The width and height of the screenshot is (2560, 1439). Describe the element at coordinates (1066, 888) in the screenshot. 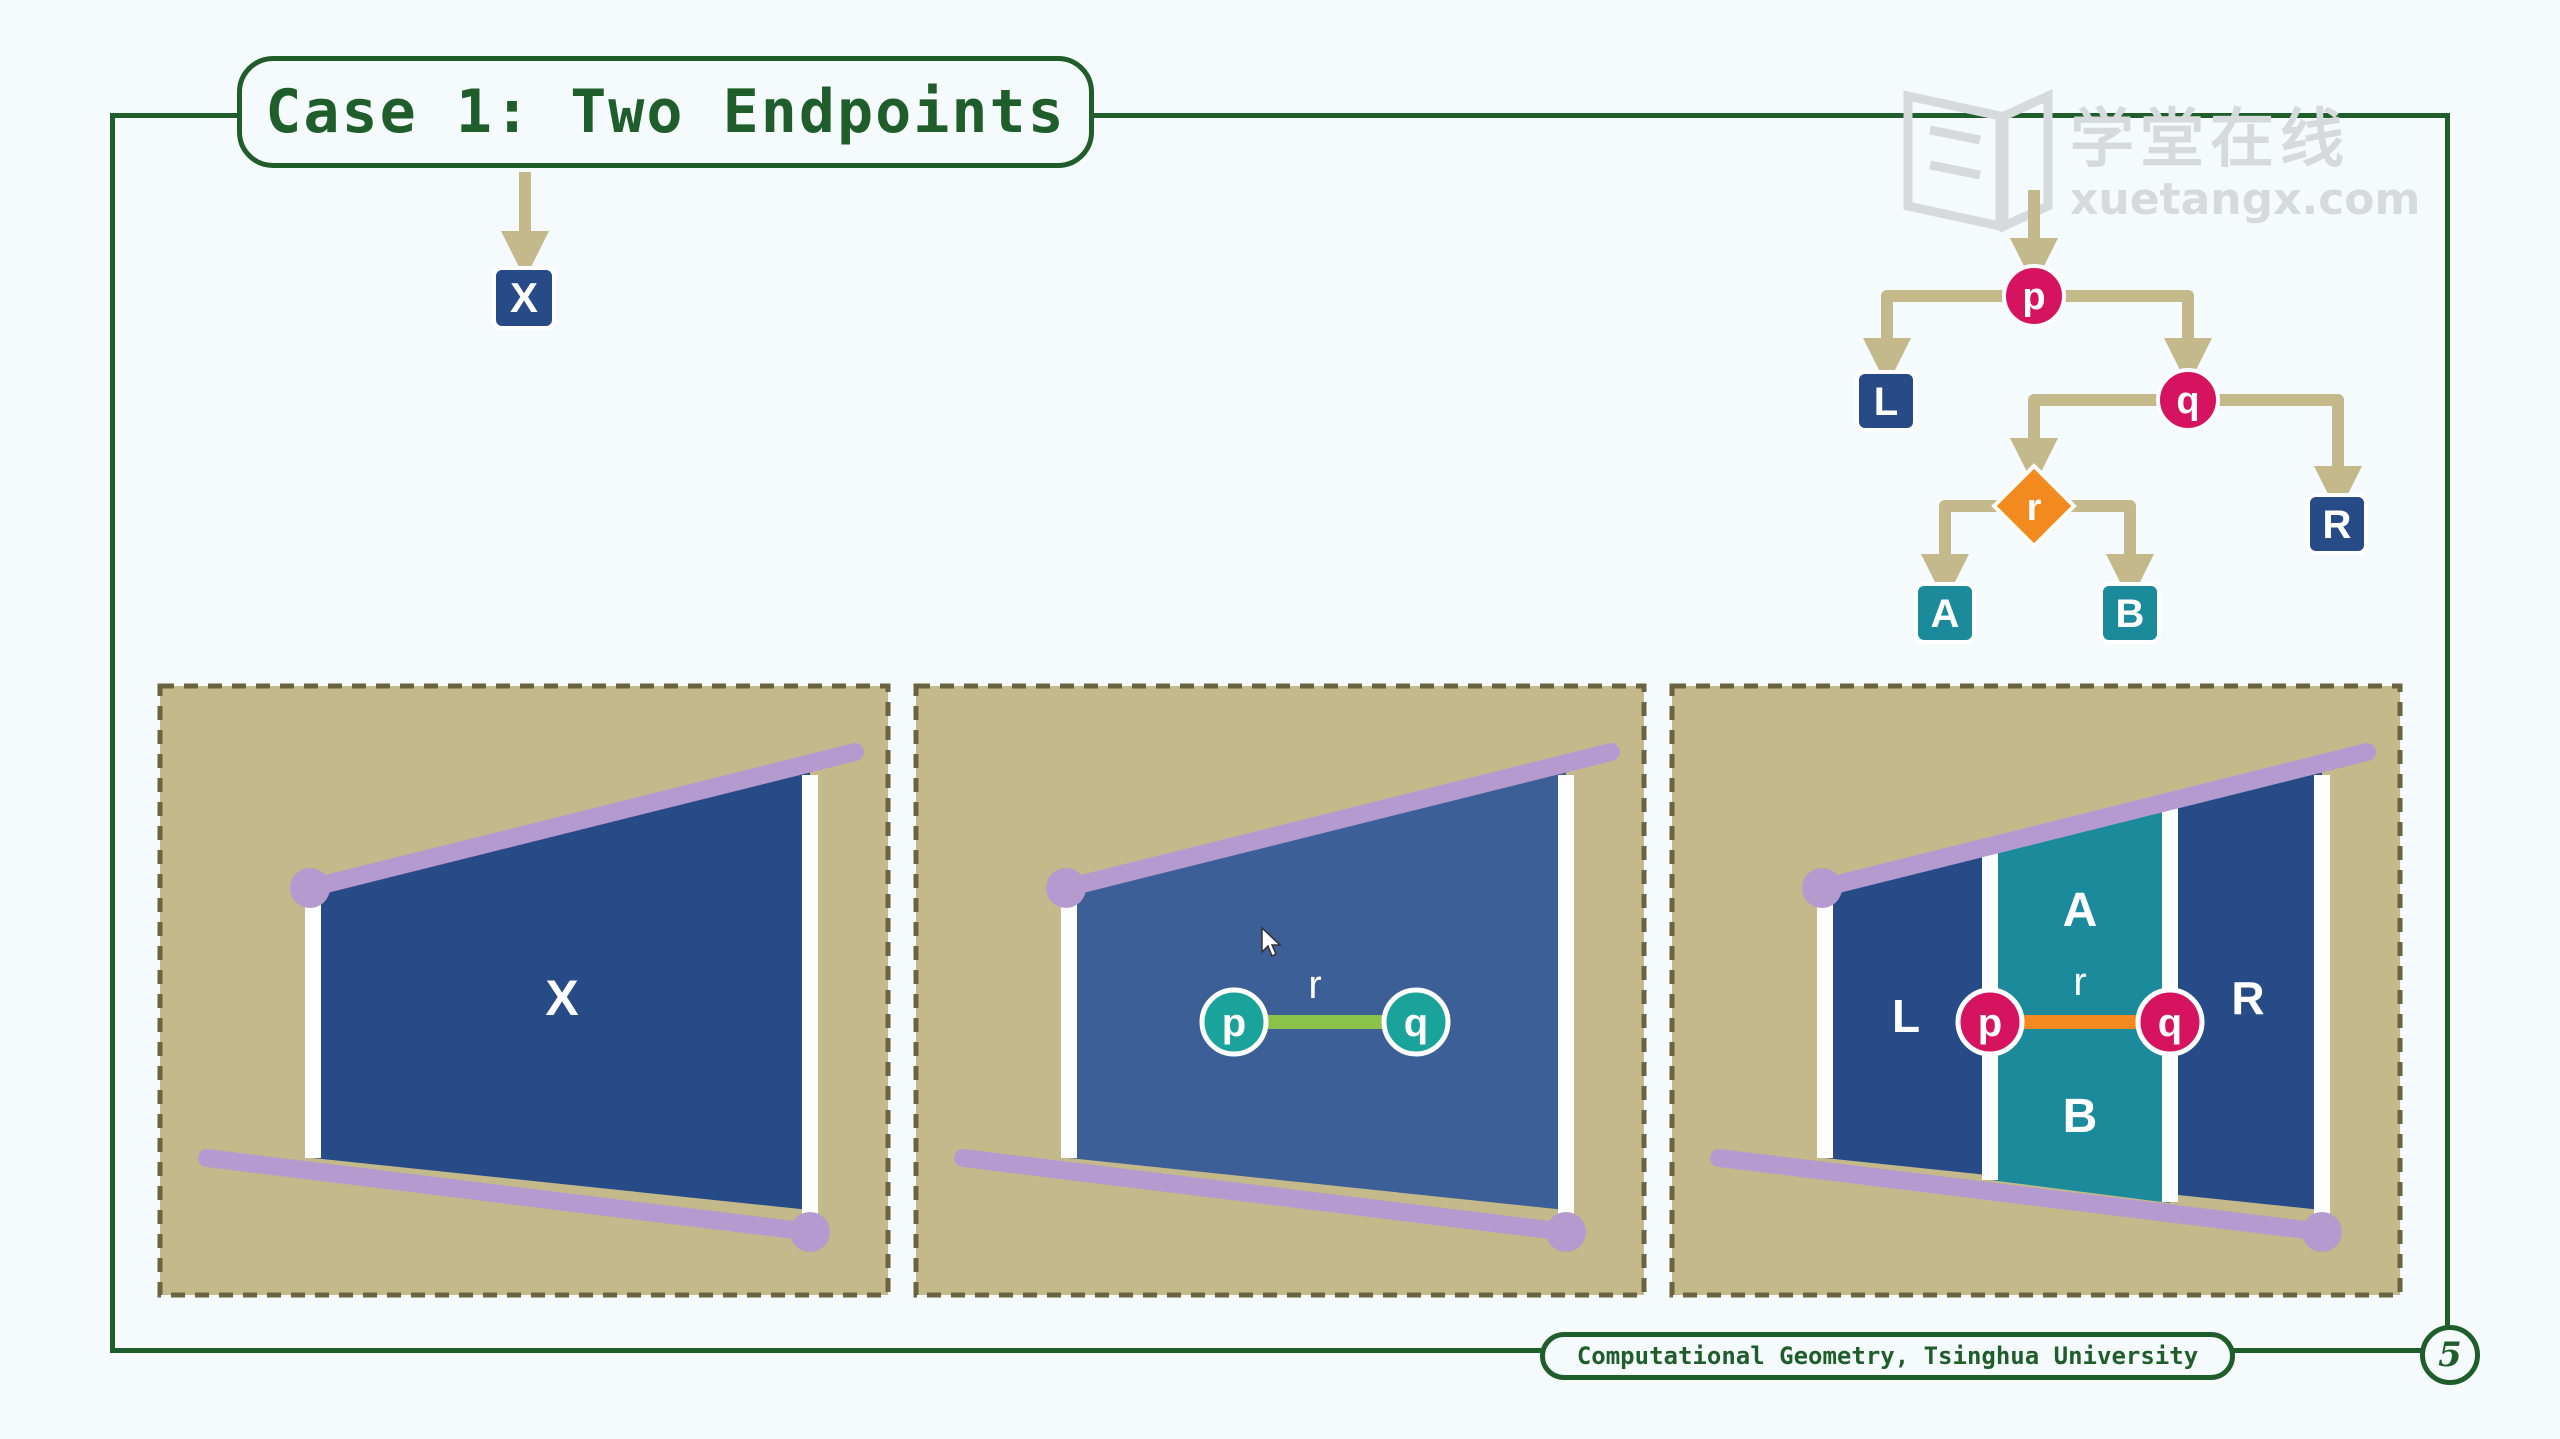

I see `panel-2-top-endpoint` at that location.